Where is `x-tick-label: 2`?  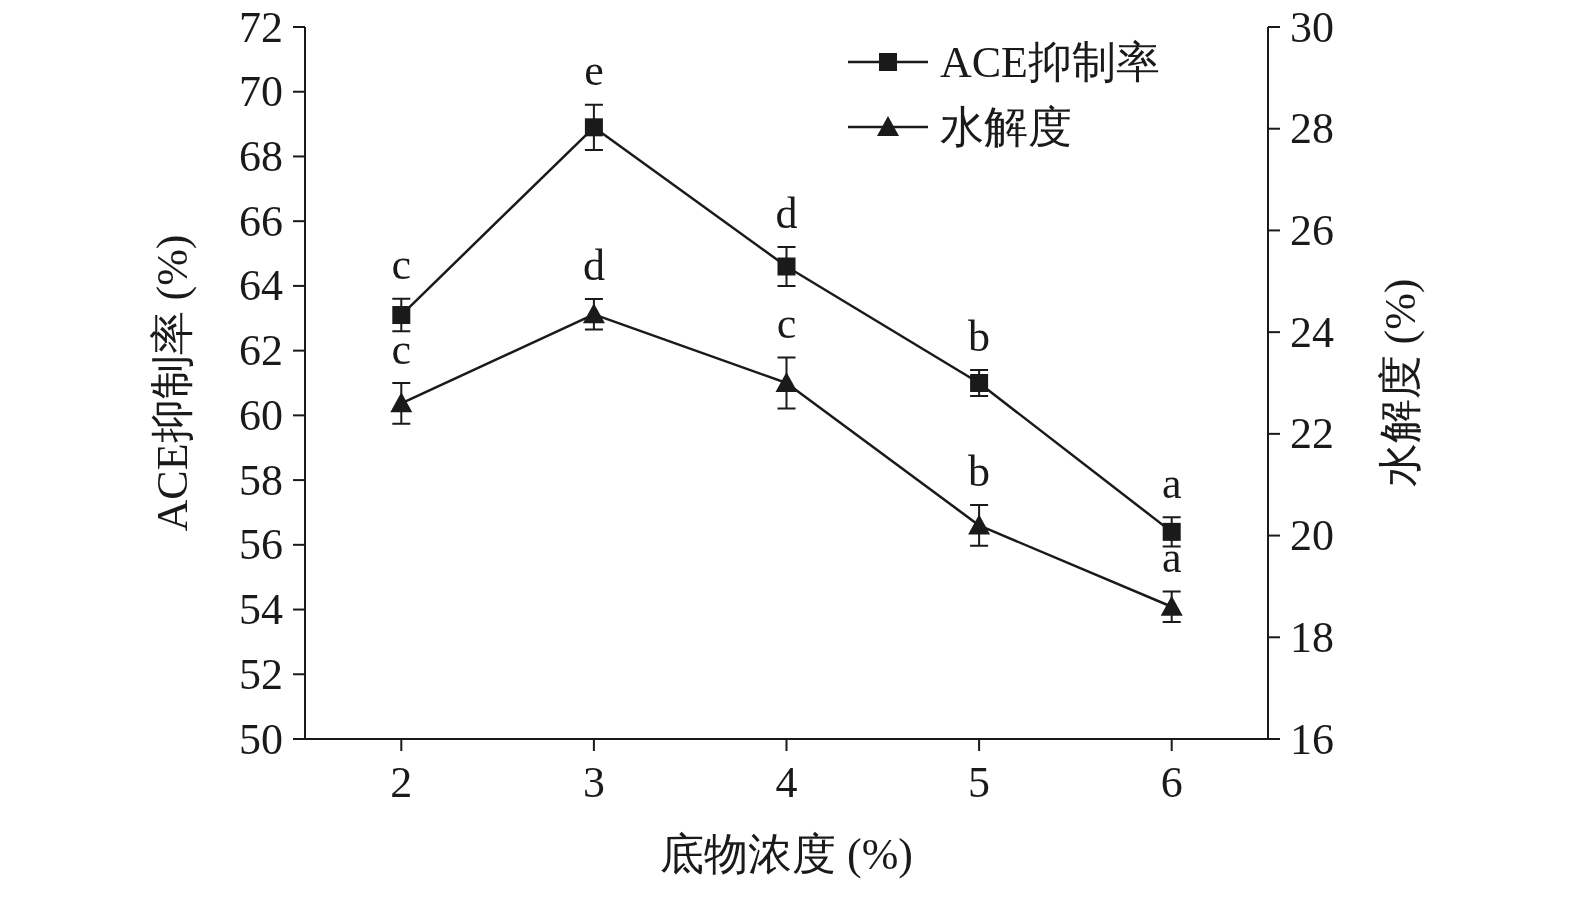 x-tick-label: 2 is located at coordinates (401, 782).